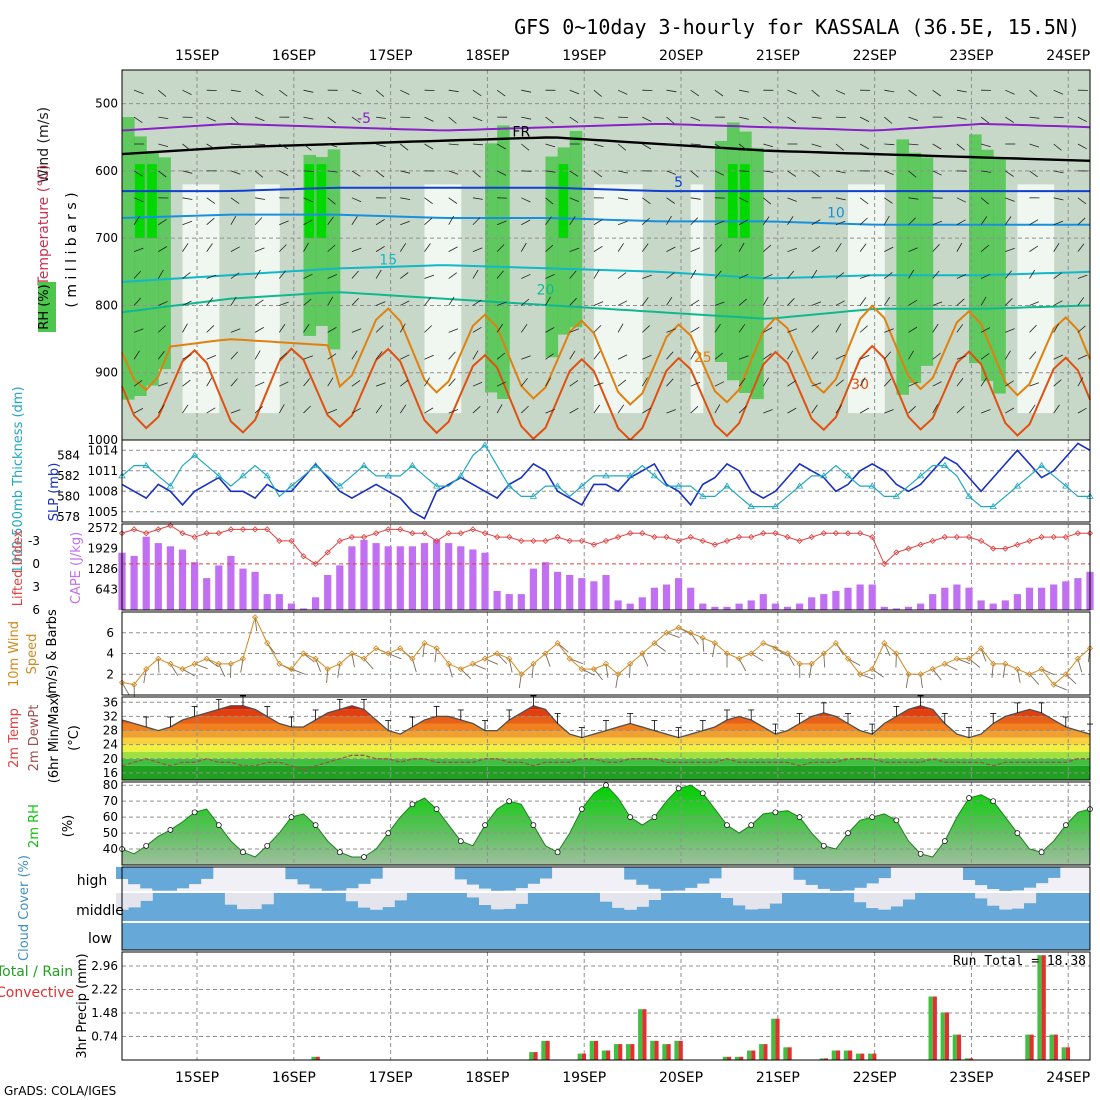 The image size is (1100, 1100). What do you see at coordinates (110, 731) in the screenshot?
I see `y-tick-label: 28` at bounding box center [110, 731].